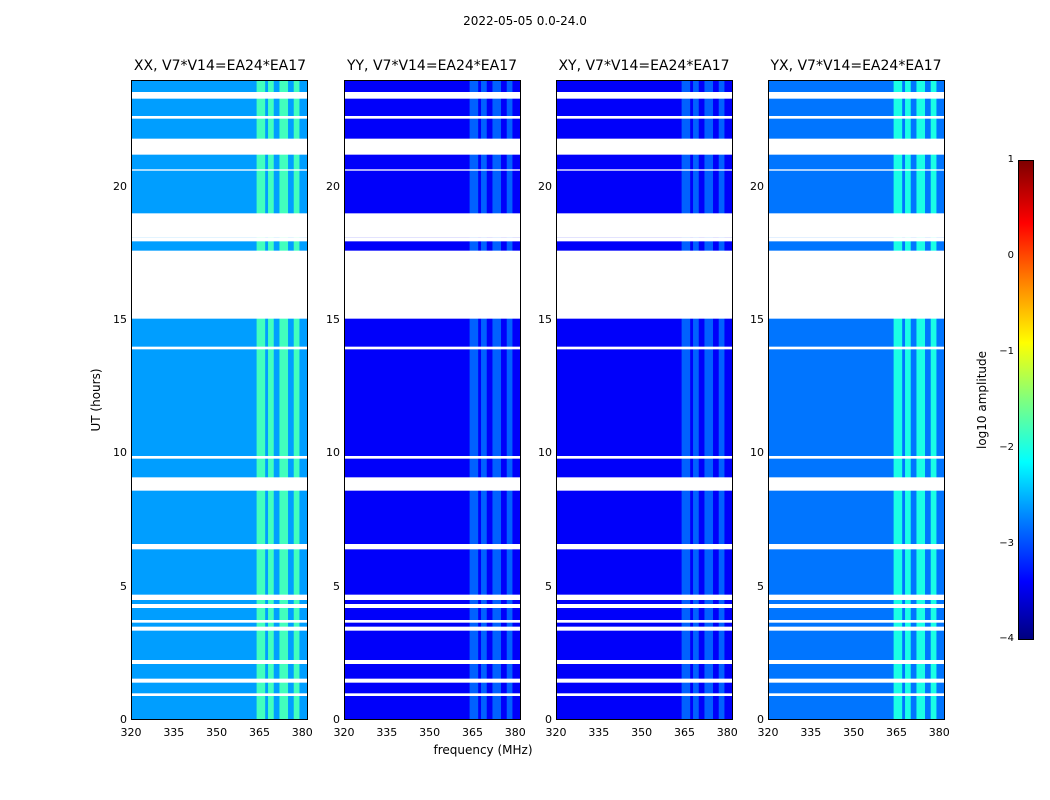  Describe the element at coordinates (644, 66) in the screenshot. I see `panel-title-xy: XY, V7*V14=EA24*EA17` at that location.